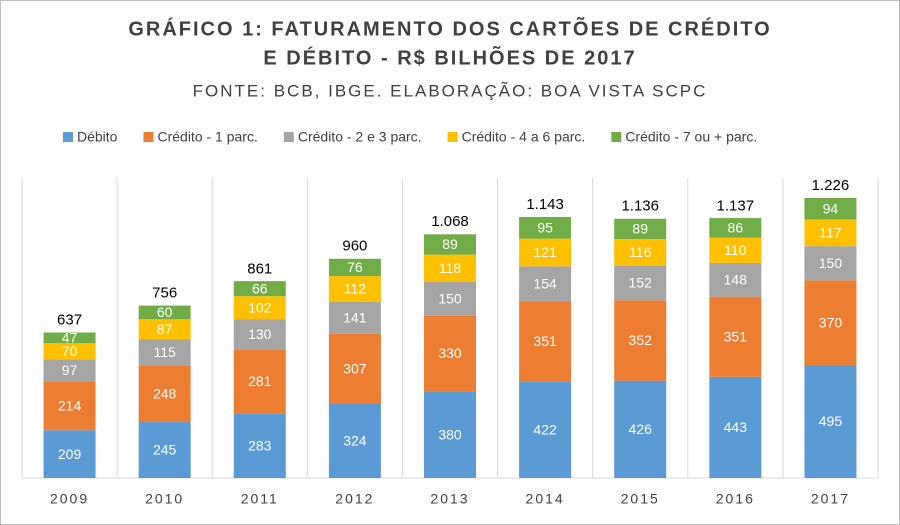 The width and height of the screenshot is (900, 525). I want to click on x-tick-label: 2009, so click(69, 499).